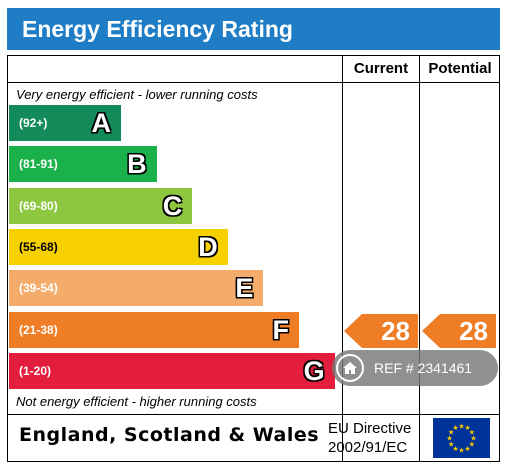  I want to click on eu-flag-icon: ★ ★ ★ ★ ★ ★ ★ ★ ★ ★ ★ ★, so click(461, 438).